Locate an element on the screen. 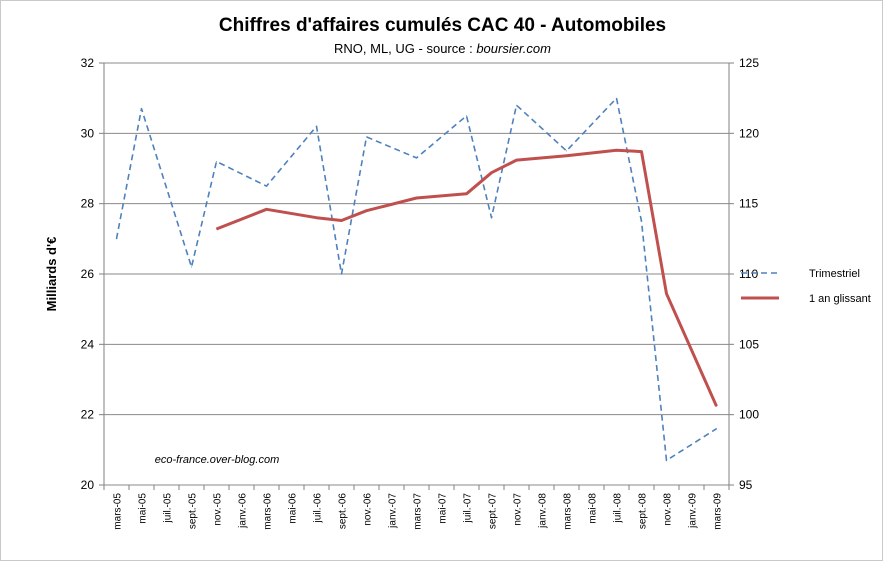 The image size is (883, 561). x-tick-label: sept.-06 is located at coordinates (343, 511).